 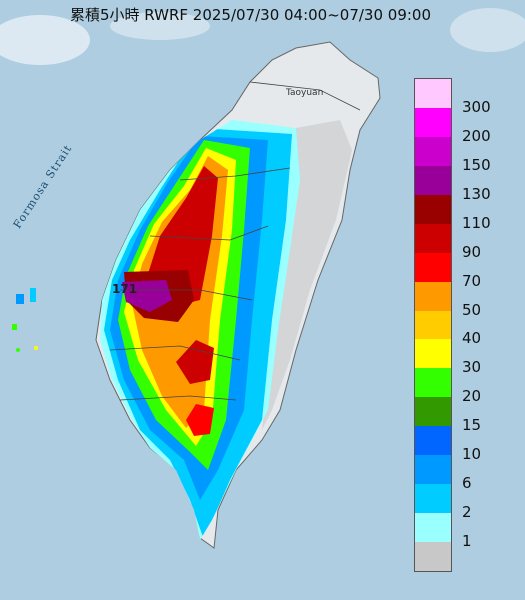 What do you see at coordinates (467, 541) in the screenshot?
I see `legend-tick-label: 1` at bounding box center [467, 541].